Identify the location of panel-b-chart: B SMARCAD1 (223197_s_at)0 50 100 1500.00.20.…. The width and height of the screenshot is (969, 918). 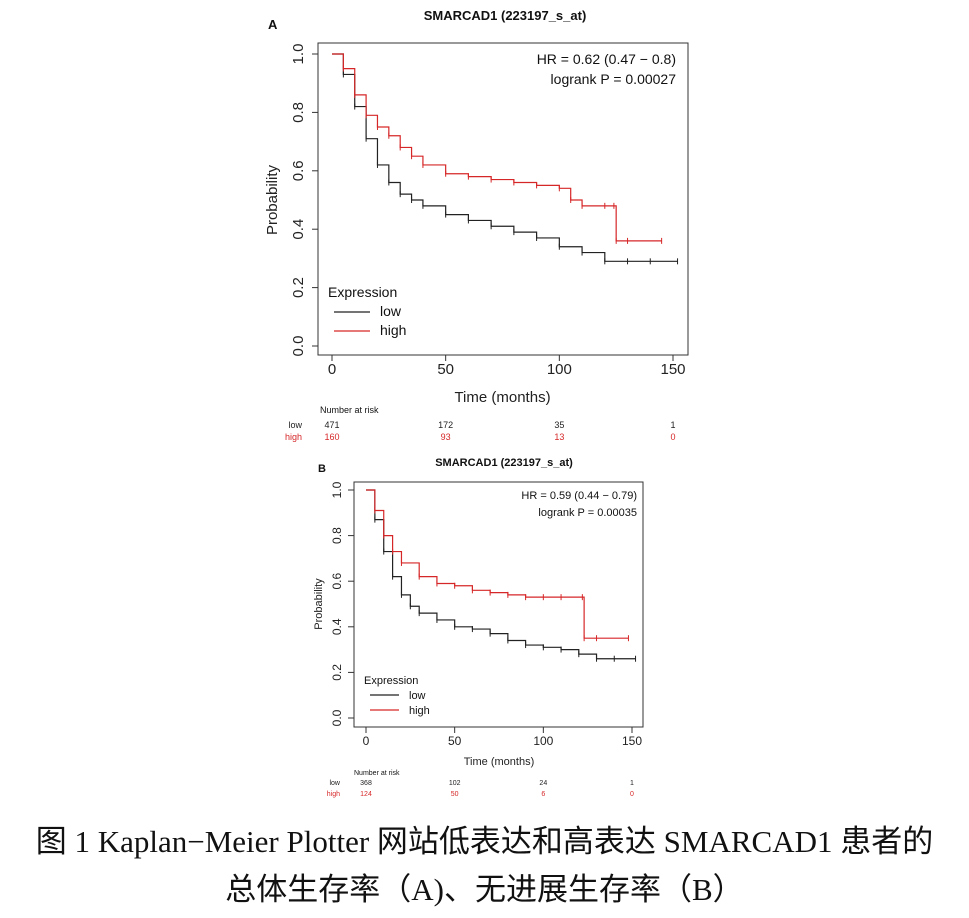
(478, 627).